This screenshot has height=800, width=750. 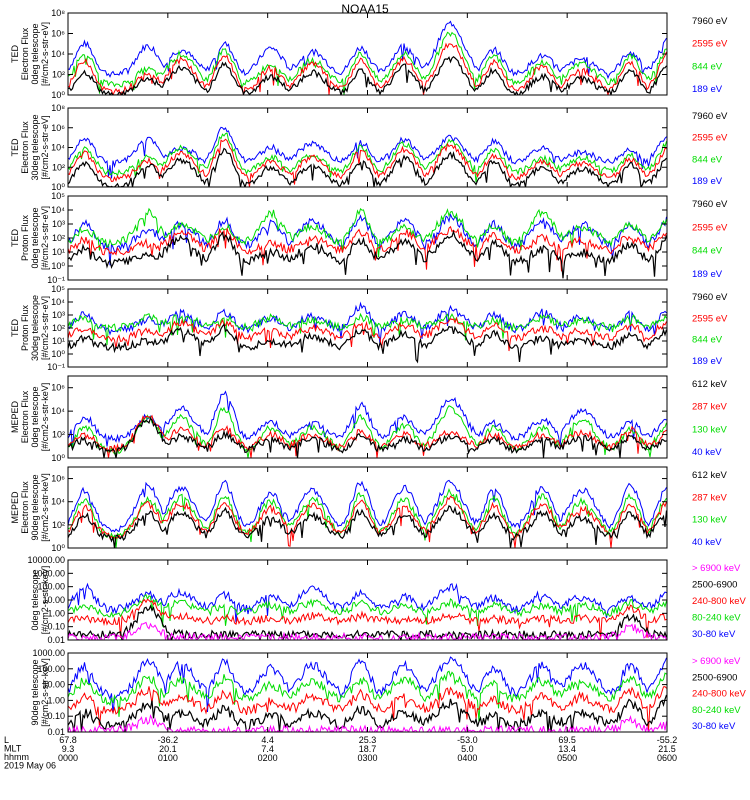 What do you see at coordinates (707, 181) in the screenshot?
I see `legend-entry: 189 eV` at bounding box center [707, 181].